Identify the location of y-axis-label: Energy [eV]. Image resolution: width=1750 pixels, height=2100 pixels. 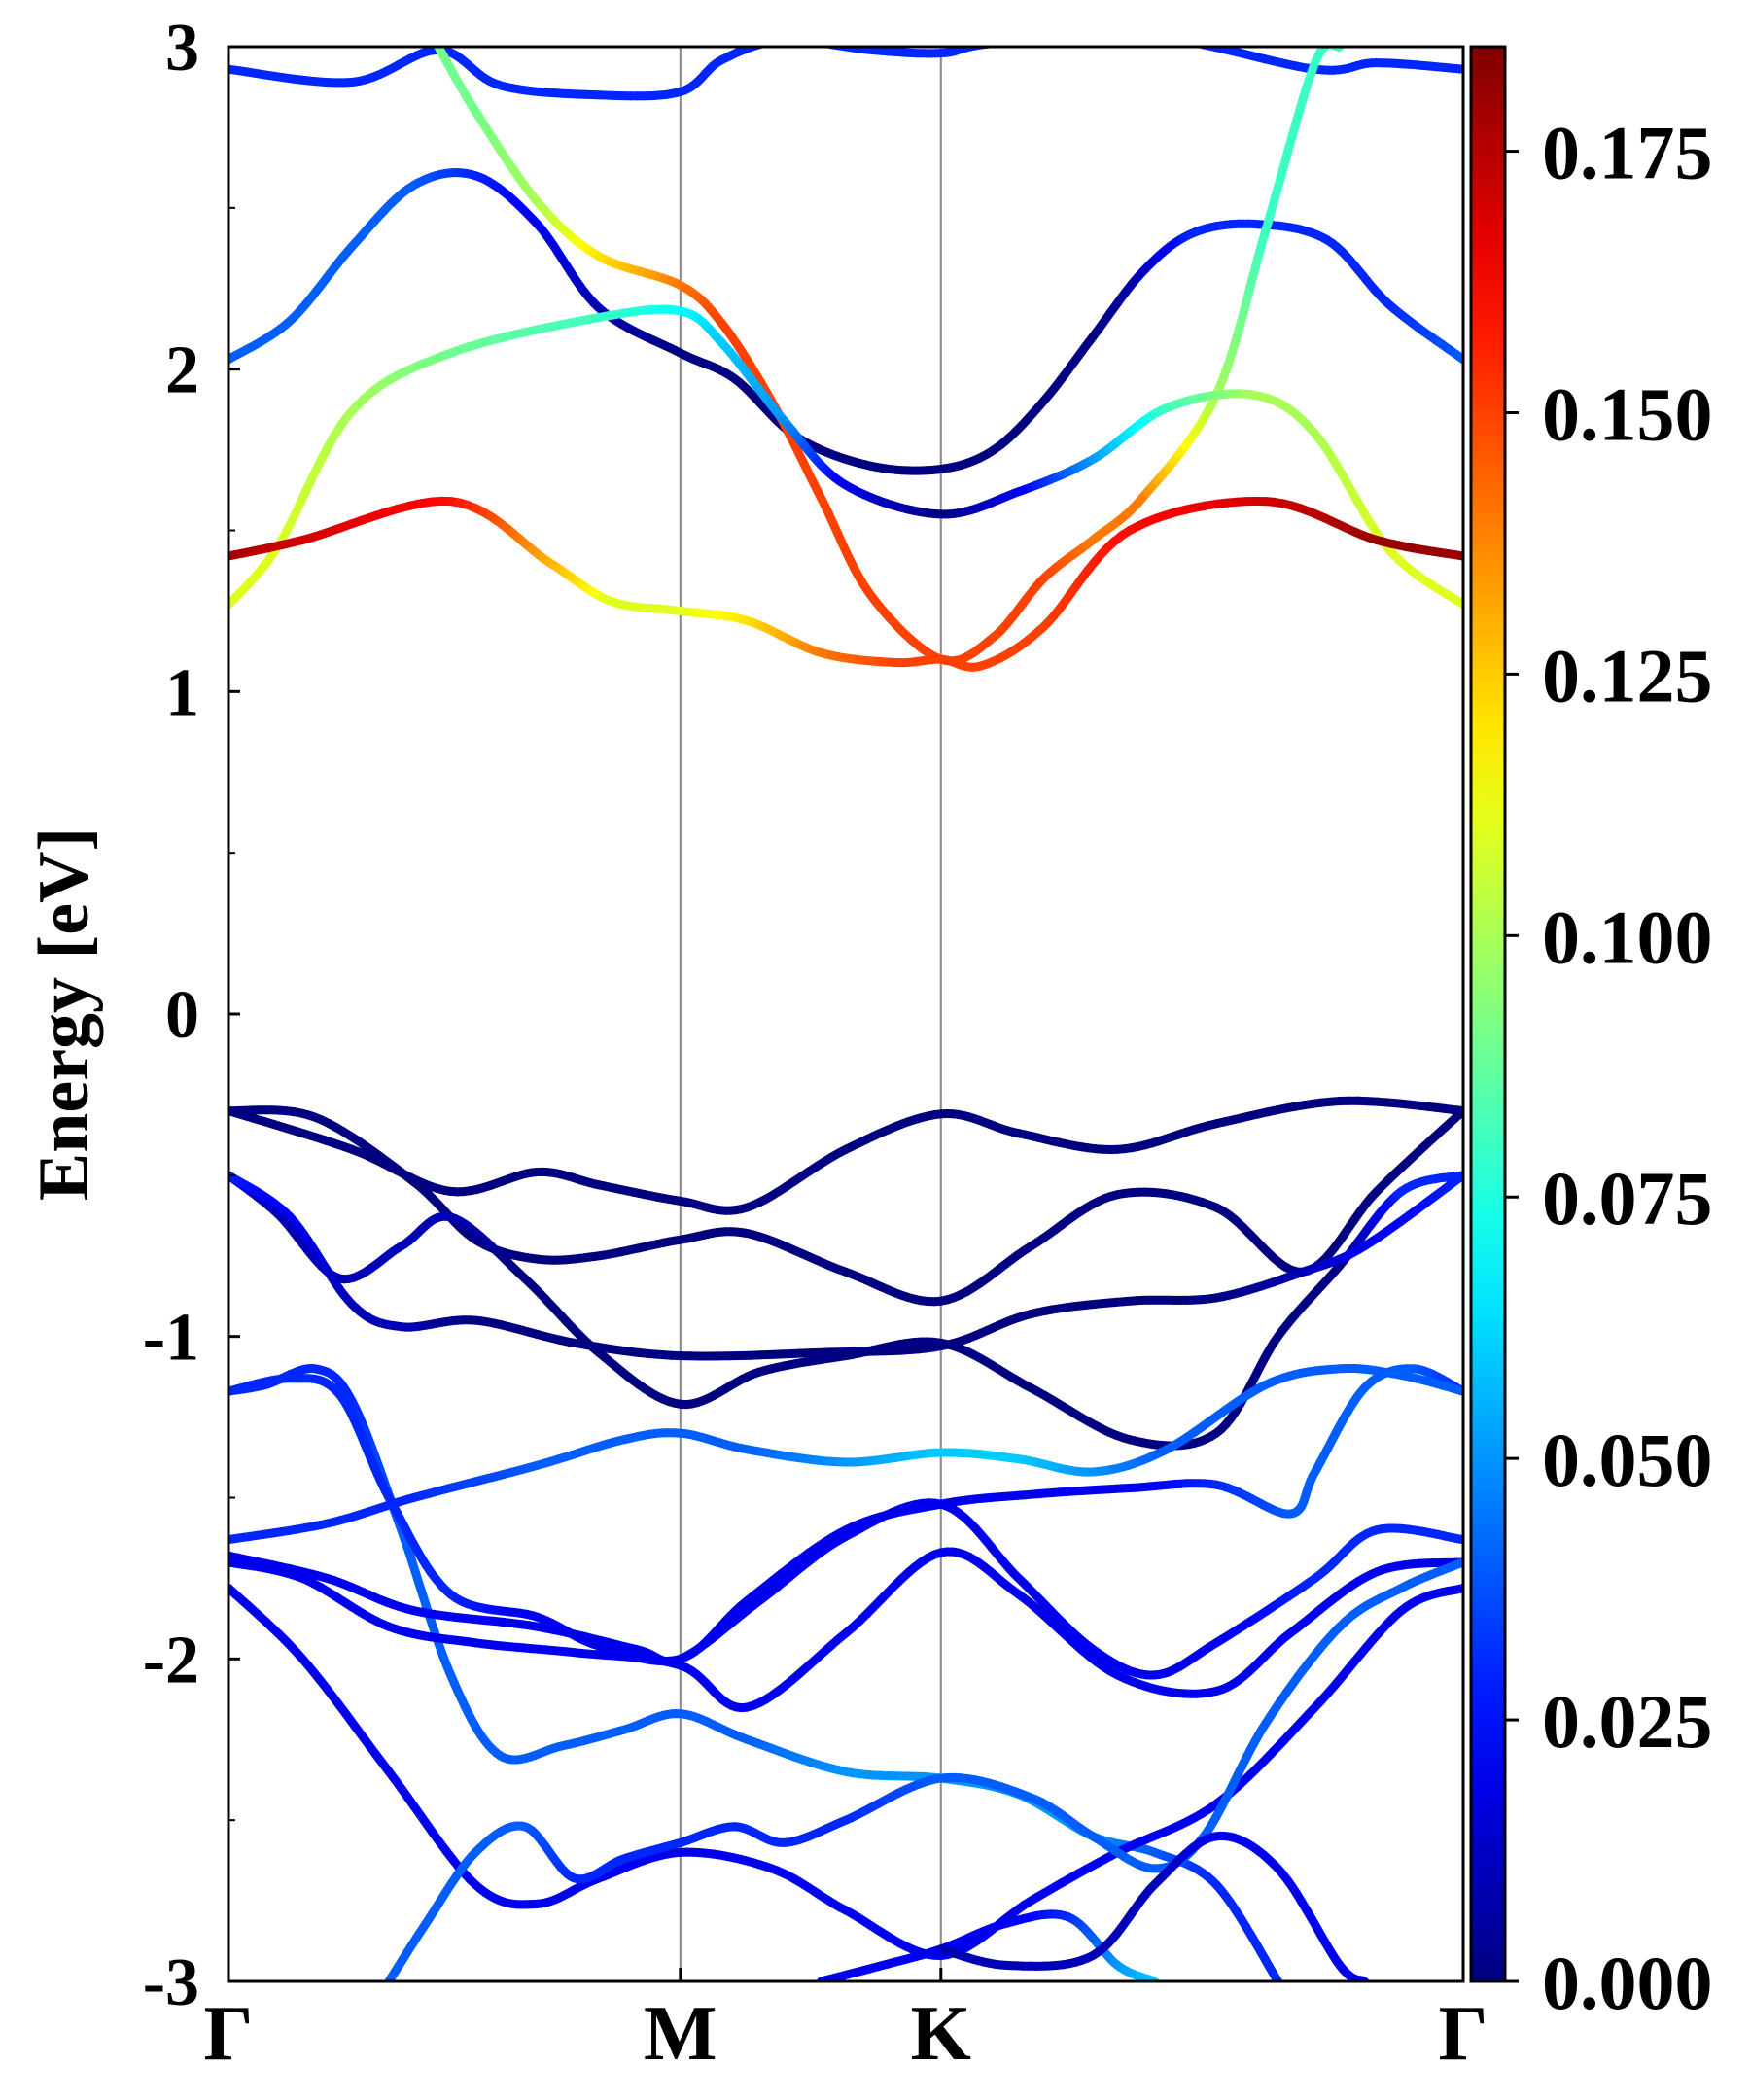
(64, 1014).